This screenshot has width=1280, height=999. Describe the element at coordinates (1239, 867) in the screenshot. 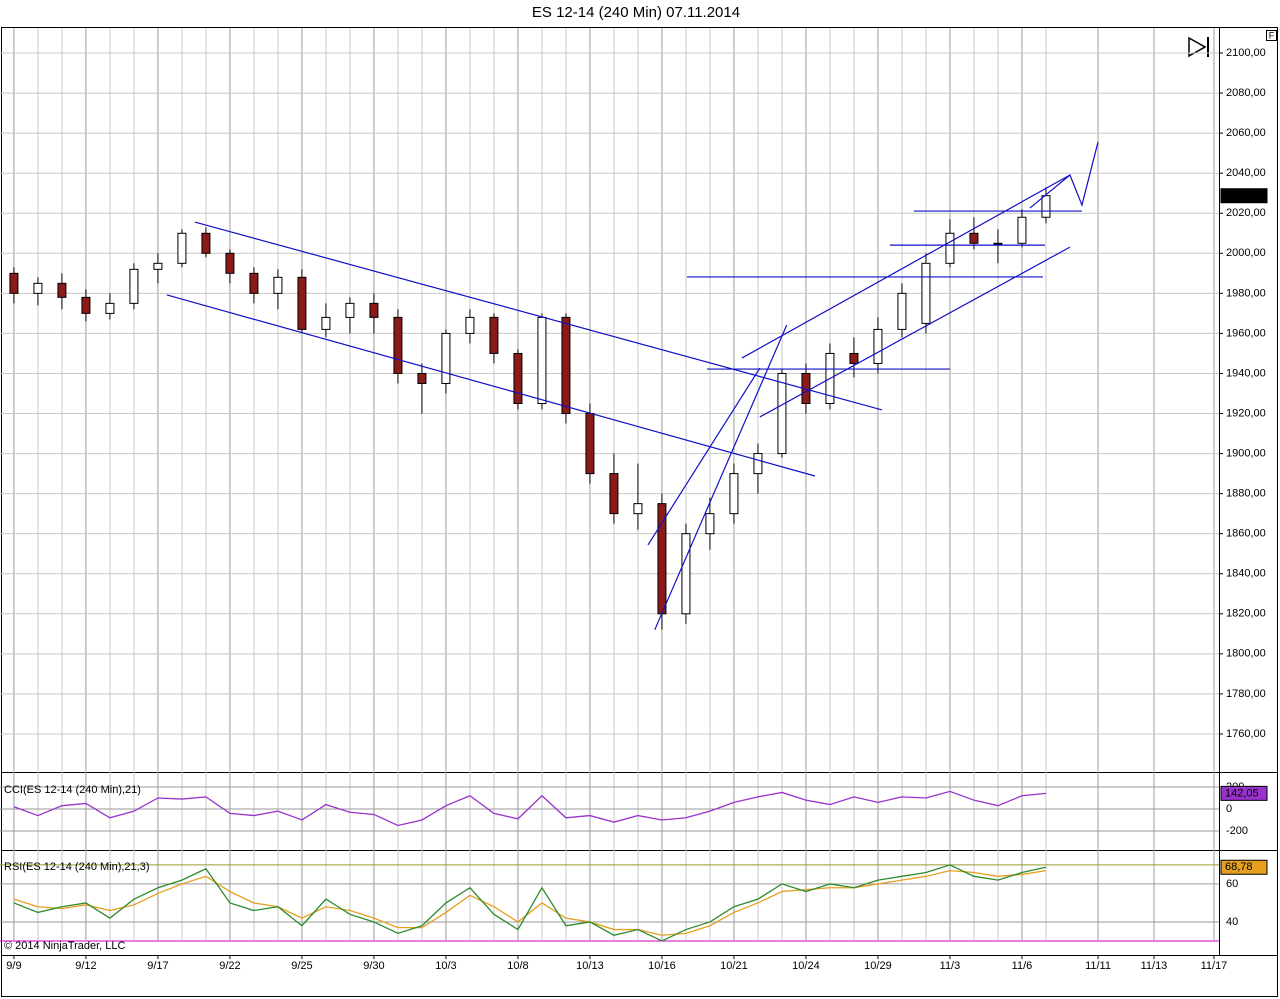

I see `last-value-label: 68,78` at that location.